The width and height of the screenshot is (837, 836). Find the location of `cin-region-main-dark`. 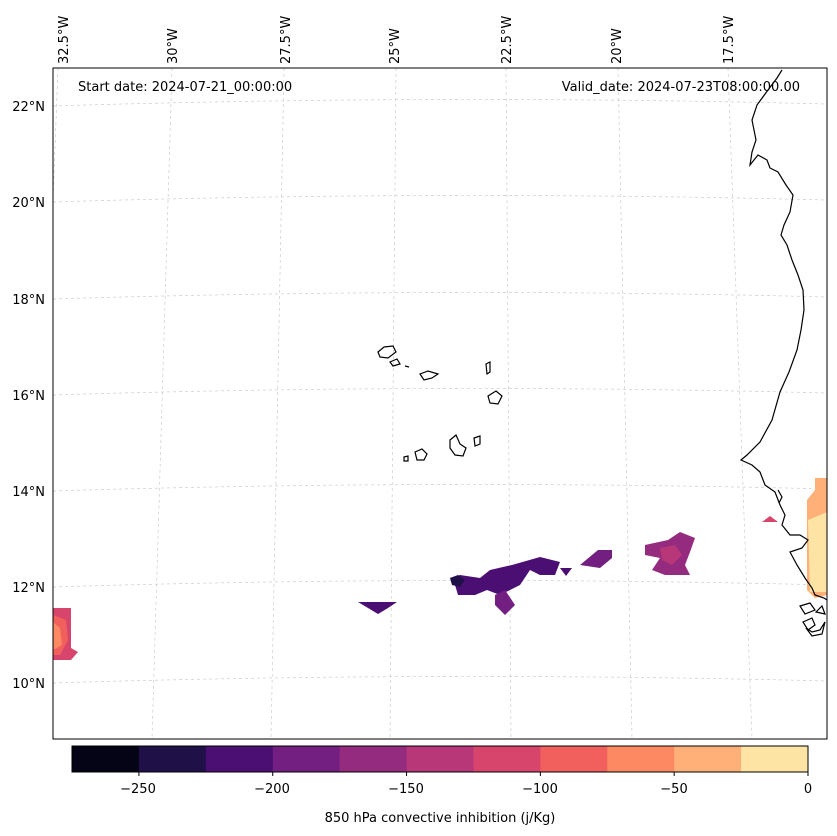

cin-region-main-dark is located at coordinates (457, 581).